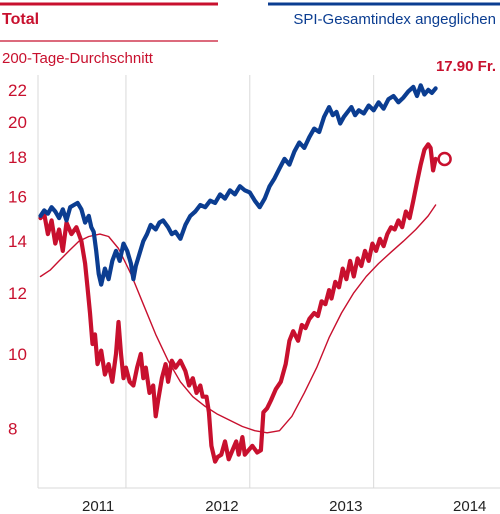 Image resolution: width=500 pixels, height=514 pixels. I want to click on x-tick-label: 2014, so click(469, 506).